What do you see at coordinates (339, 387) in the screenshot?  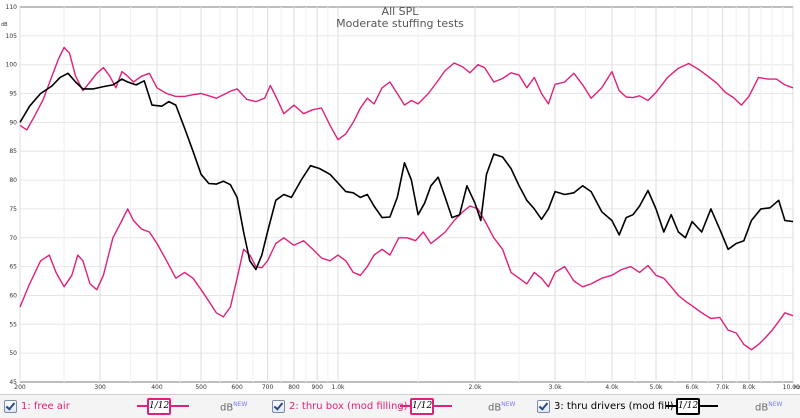 I see `x-tick-label: 1.0k` at bounding box center [339, 387].